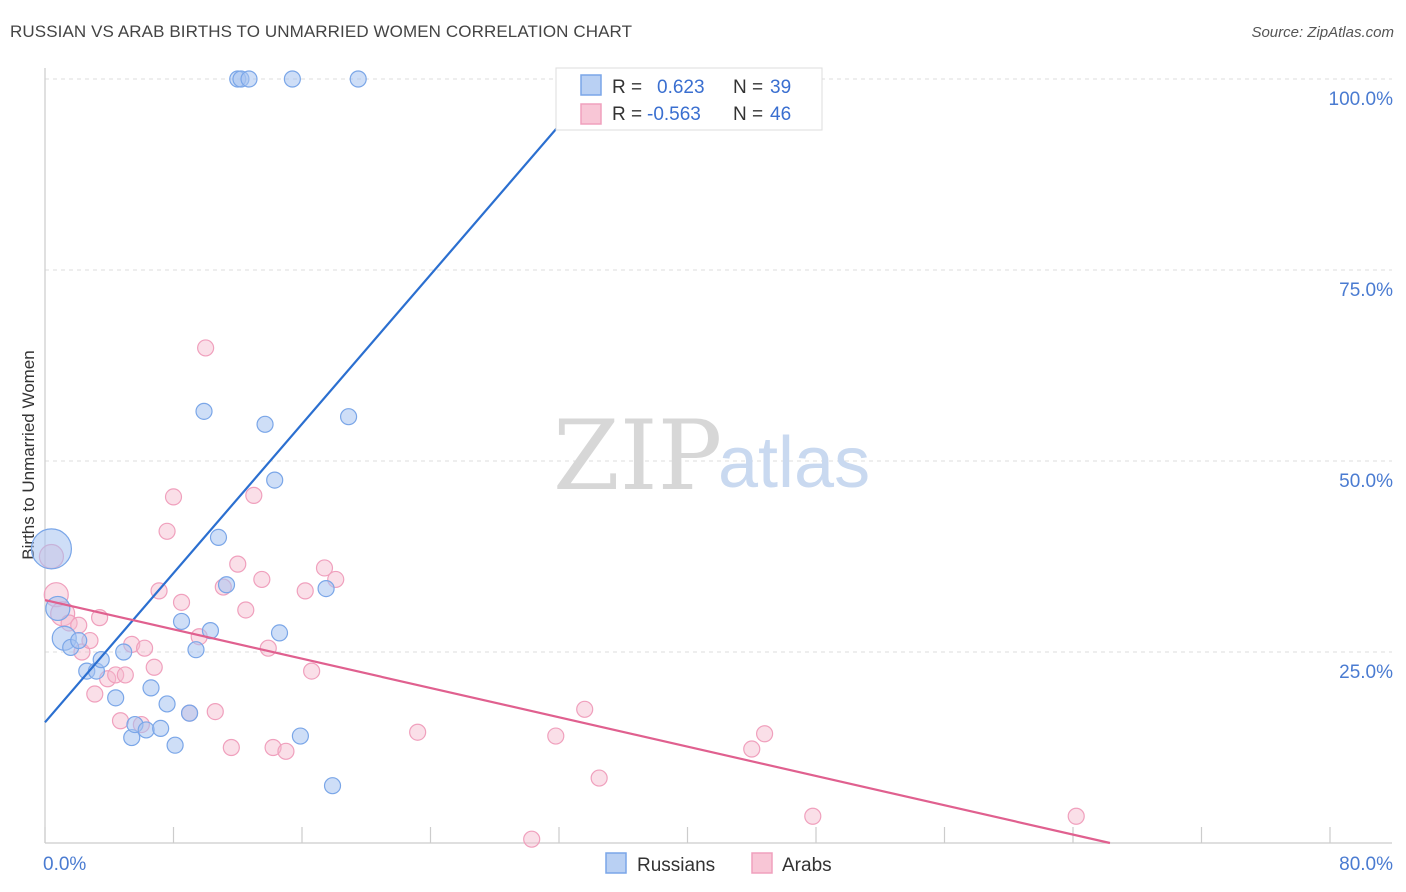  Describe the element at coordinates (780, 114) in the screenshot. I see `legend-n-arabs: 46` at that location.